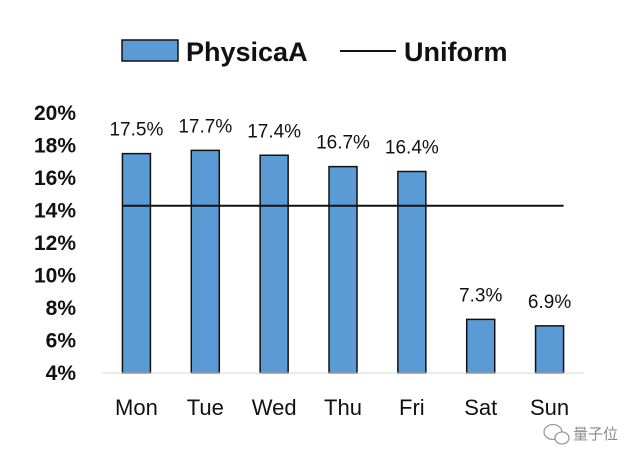 Image resolution: width=640 pixels, height=460 pixels. What do you see at coordinates (595, 434) in the screenshot?
I see `watermark-text: 量子位` at bounding box center [595, 434].